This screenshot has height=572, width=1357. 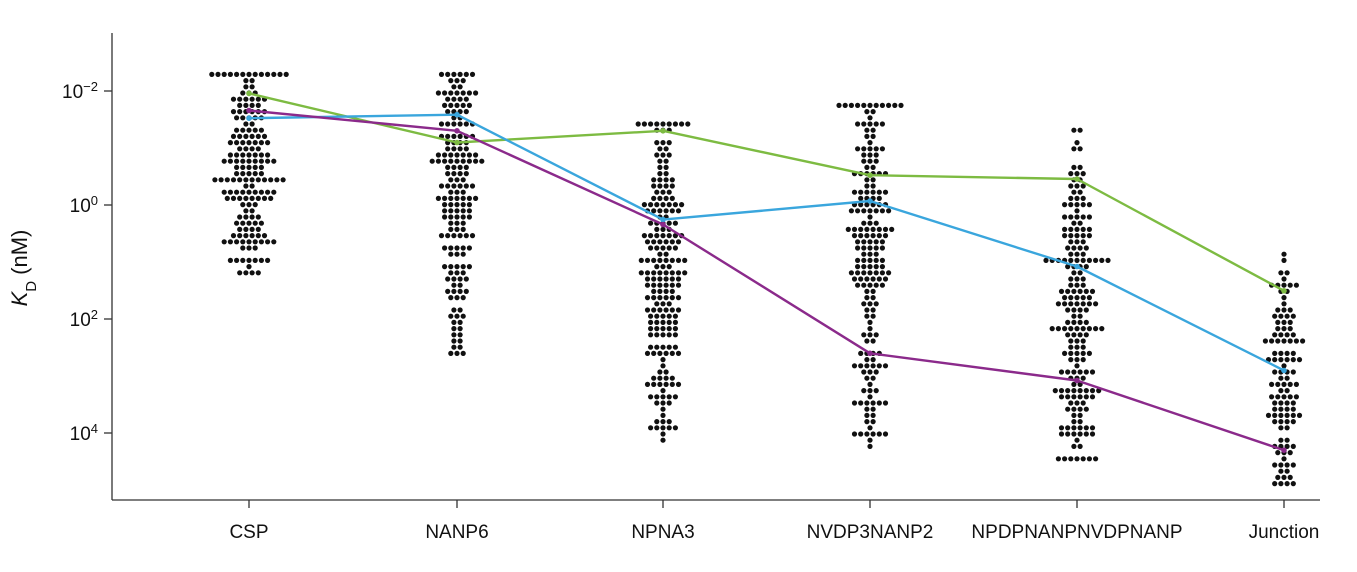 What do you see at coordinates (84, 319) in the screenshot?
I see `y-tick-label: 102` at bounding box center [84, 319].